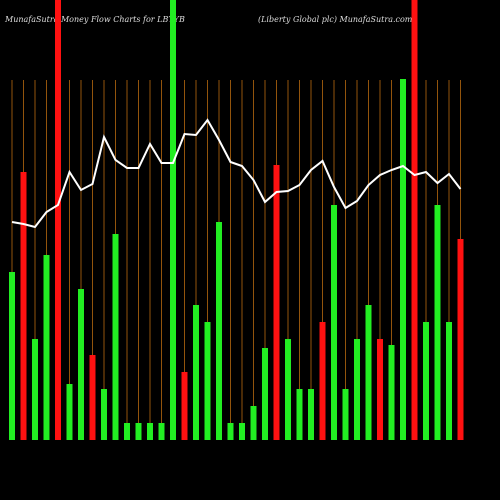  What do you see at coordinates (94, 19) in the screenshot?
I see `chart-title: MunafaSutra Money Flow Charts for LBTYB` at bounding box center [94, 19].